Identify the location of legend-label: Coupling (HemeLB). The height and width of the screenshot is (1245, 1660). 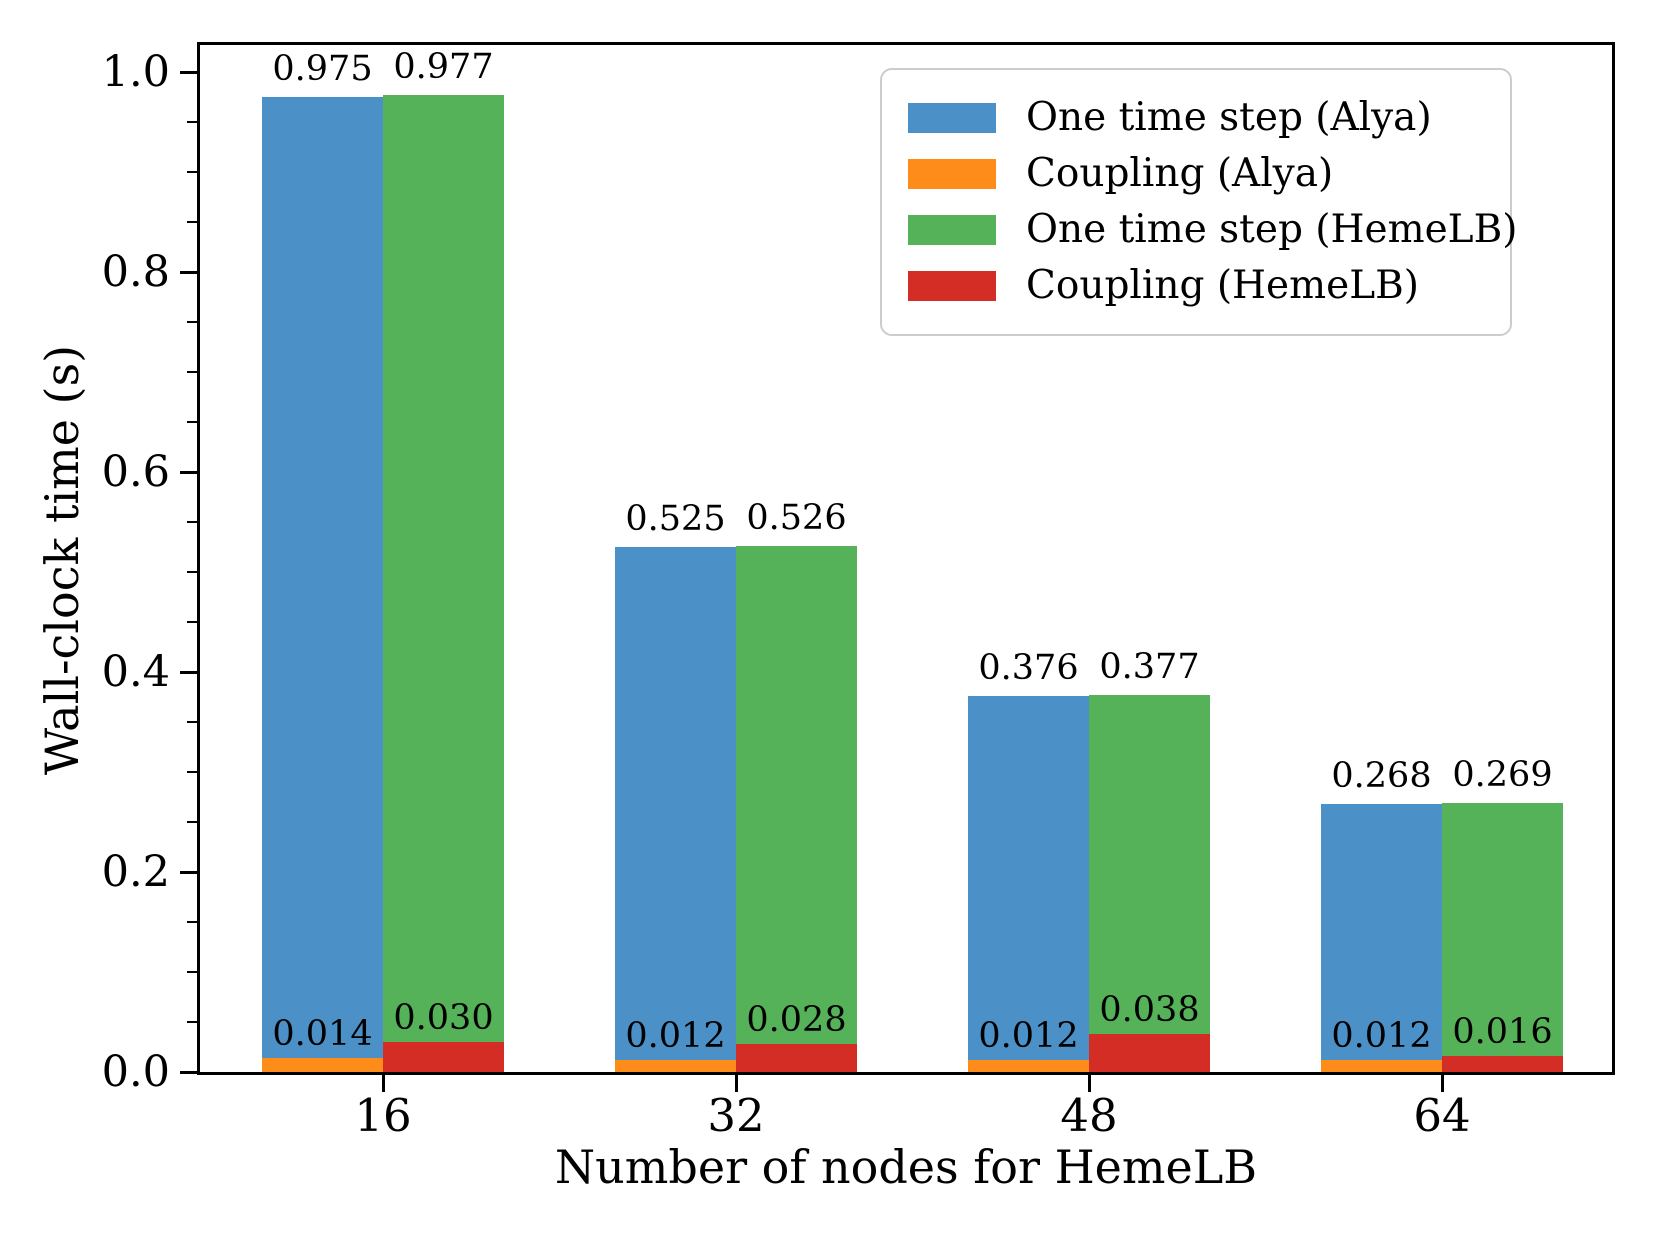
(1222, 285).